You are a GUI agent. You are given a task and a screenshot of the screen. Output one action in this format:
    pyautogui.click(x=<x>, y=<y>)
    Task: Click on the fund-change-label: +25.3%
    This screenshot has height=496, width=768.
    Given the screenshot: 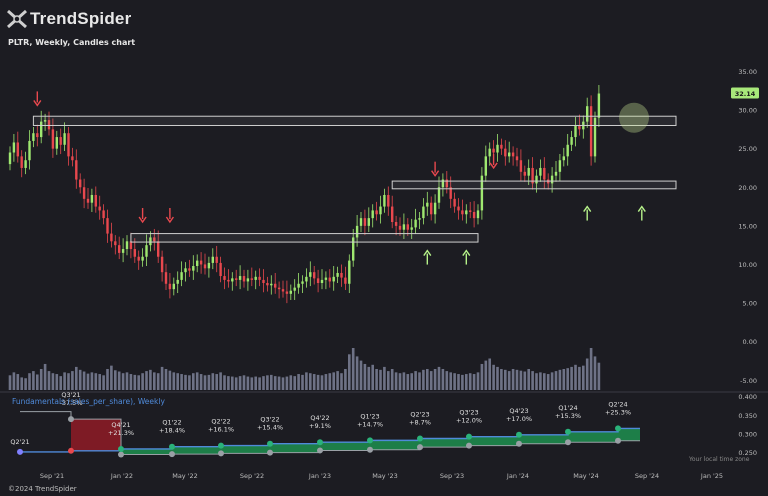 What is the action you would take?
    pyautogui.click(x=618, y=412)
    